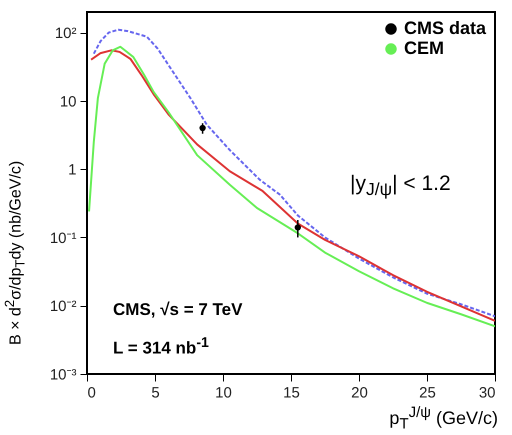  What do you see at coordinates (63, 375) in the screenshot?
I see `y-tick-label: 10⁻³` at bounding box center [63, 375].